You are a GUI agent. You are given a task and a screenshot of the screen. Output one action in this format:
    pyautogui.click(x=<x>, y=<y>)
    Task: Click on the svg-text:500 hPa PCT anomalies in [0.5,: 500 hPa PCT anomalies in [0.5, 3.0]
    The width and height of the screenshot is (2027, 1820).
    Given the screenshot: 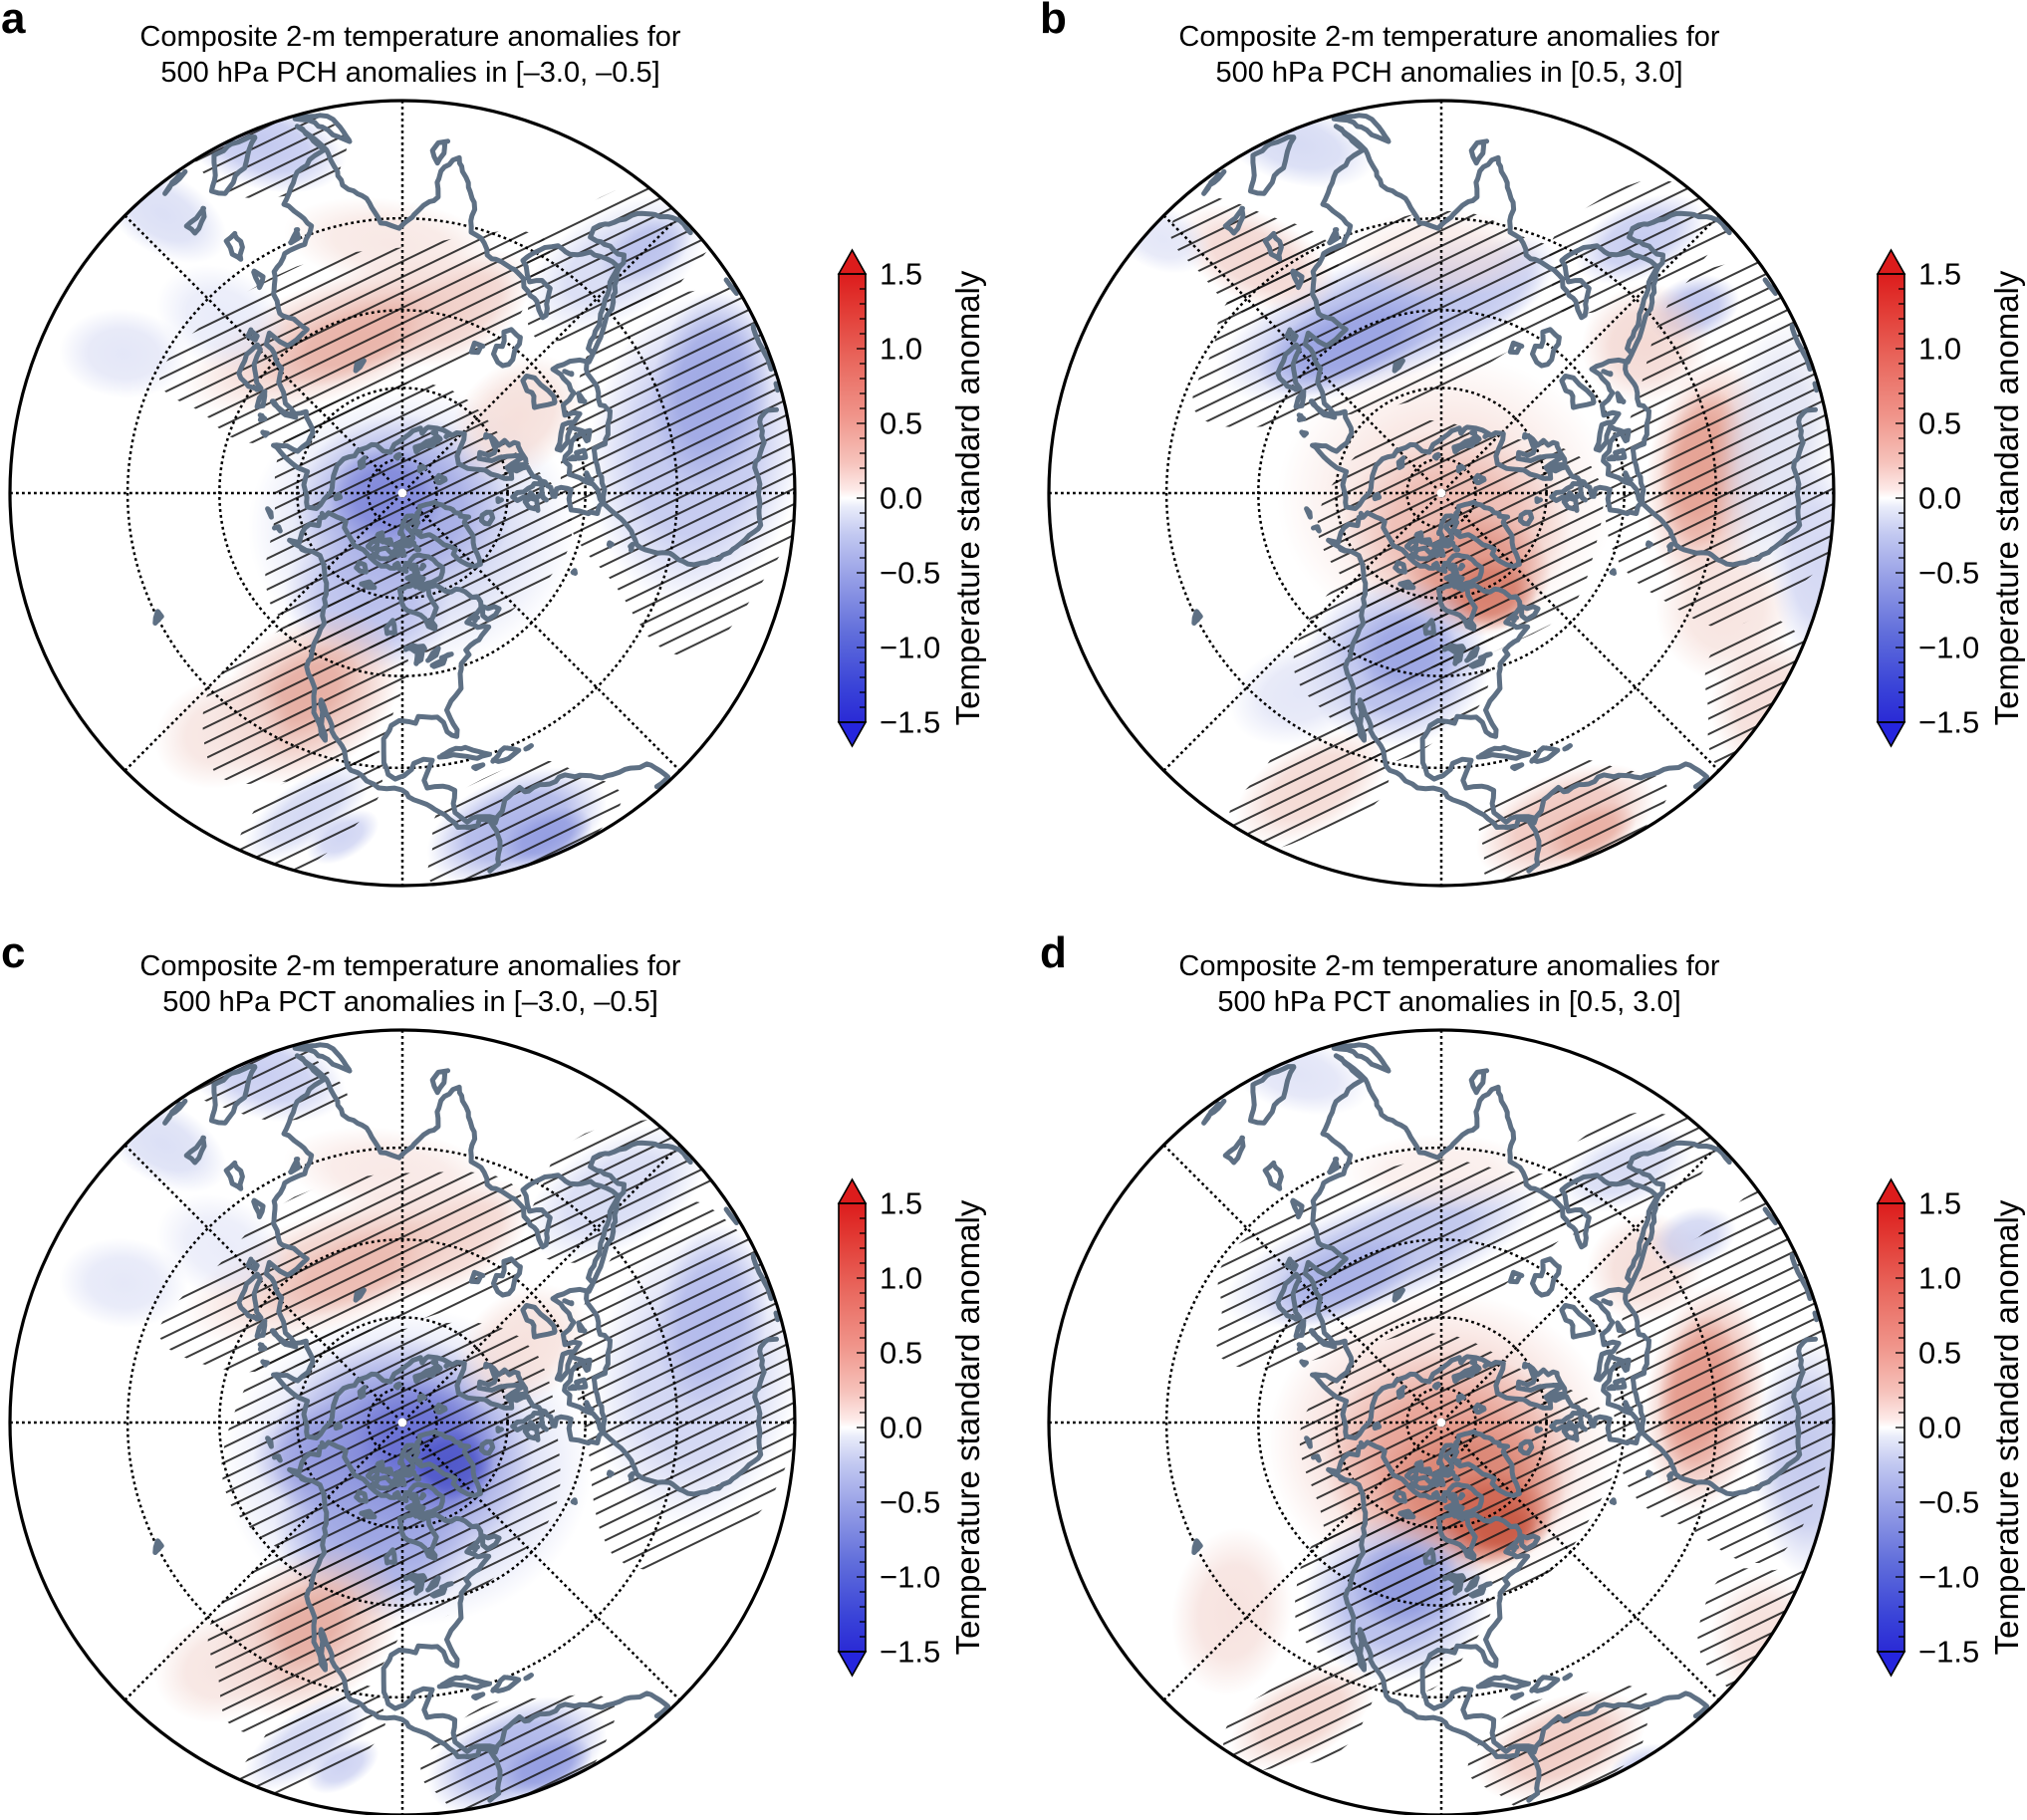 What is the action you would take?
    pyautogui.click(x=1449, y=1002)
    